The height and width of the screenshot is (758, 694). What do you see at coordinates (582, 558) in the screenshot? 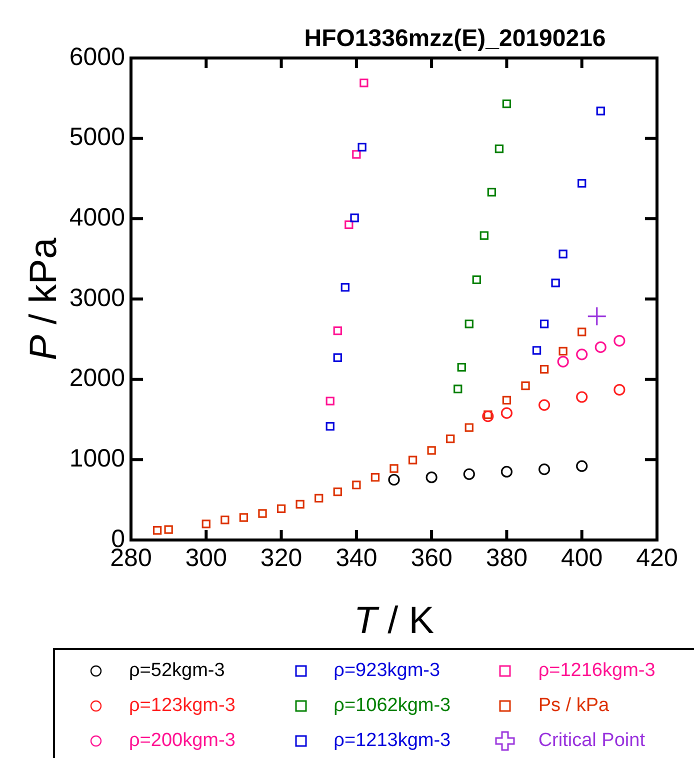
I see `x-tick-label: 400` at bounding box center [582, 558].